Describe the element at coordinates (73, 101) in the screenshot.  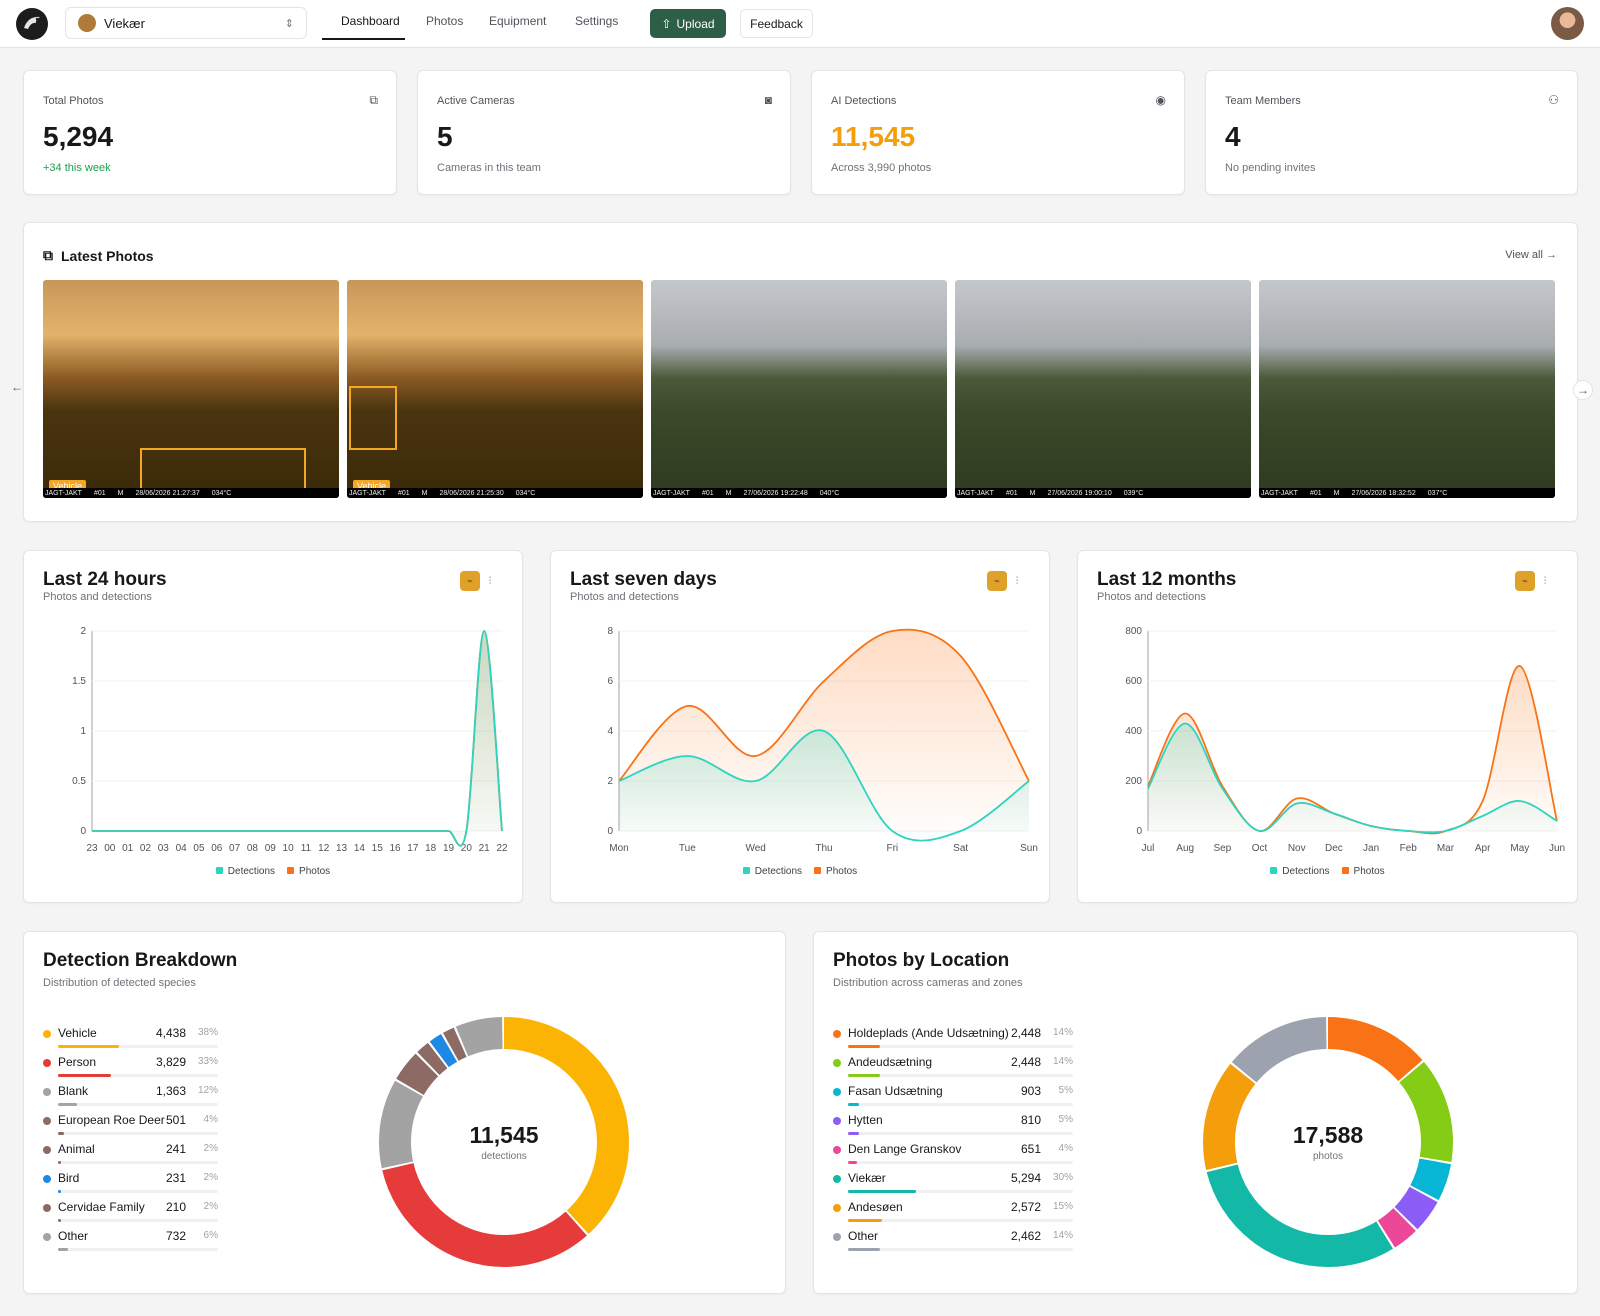
I see `stat-label: Total Photos` at that location.